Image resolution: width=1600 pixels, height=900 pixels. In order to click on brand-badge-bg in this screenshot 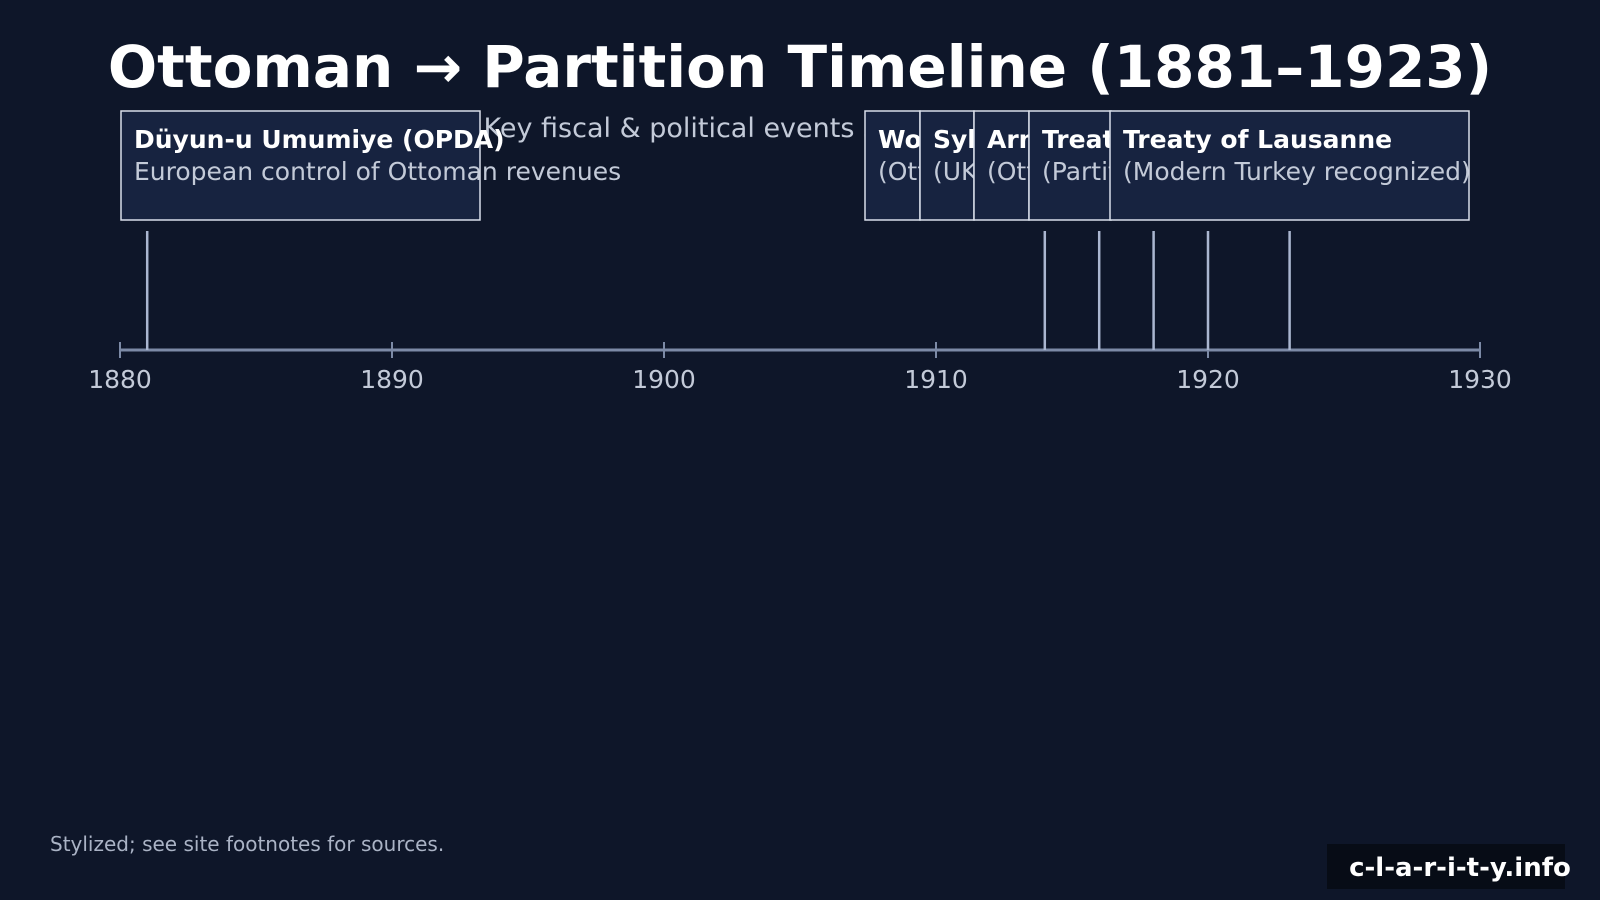, I will do `click(1446, 866)`.